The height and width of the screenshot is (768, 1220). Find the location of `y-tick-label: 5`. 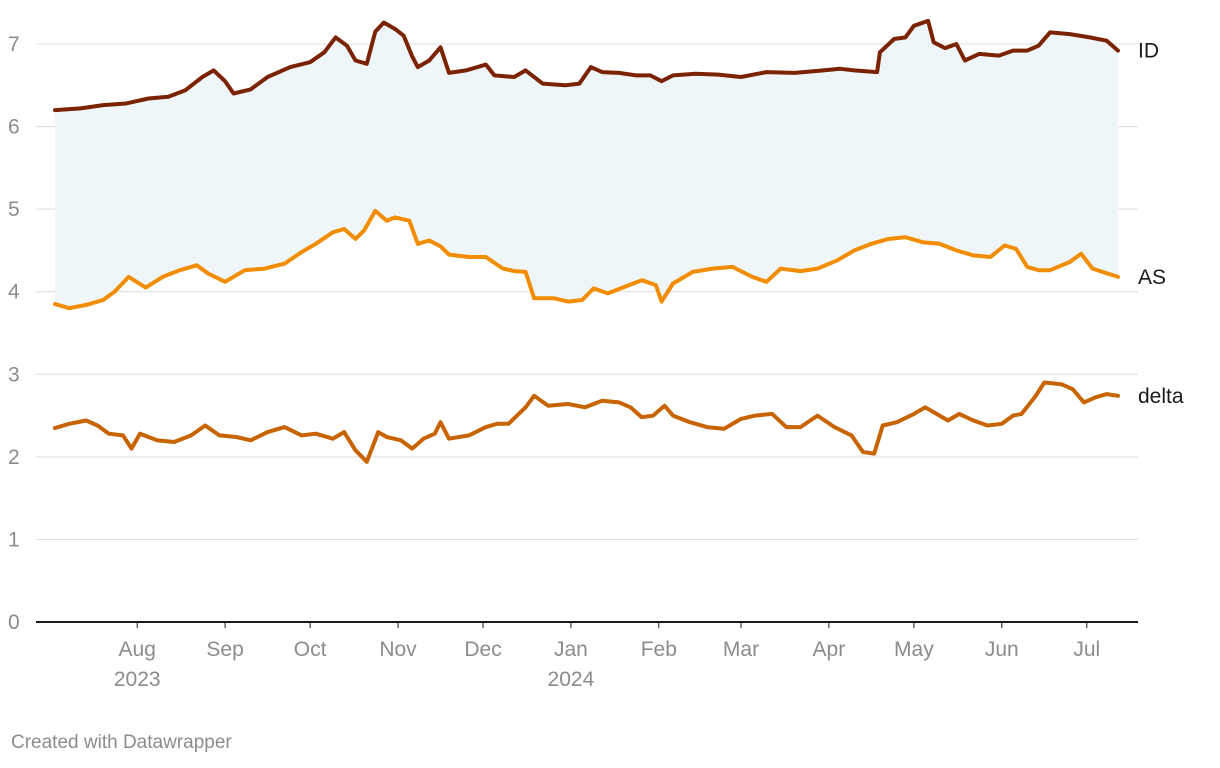

y-tick-label: 5 is located at coordinates (14, 209).